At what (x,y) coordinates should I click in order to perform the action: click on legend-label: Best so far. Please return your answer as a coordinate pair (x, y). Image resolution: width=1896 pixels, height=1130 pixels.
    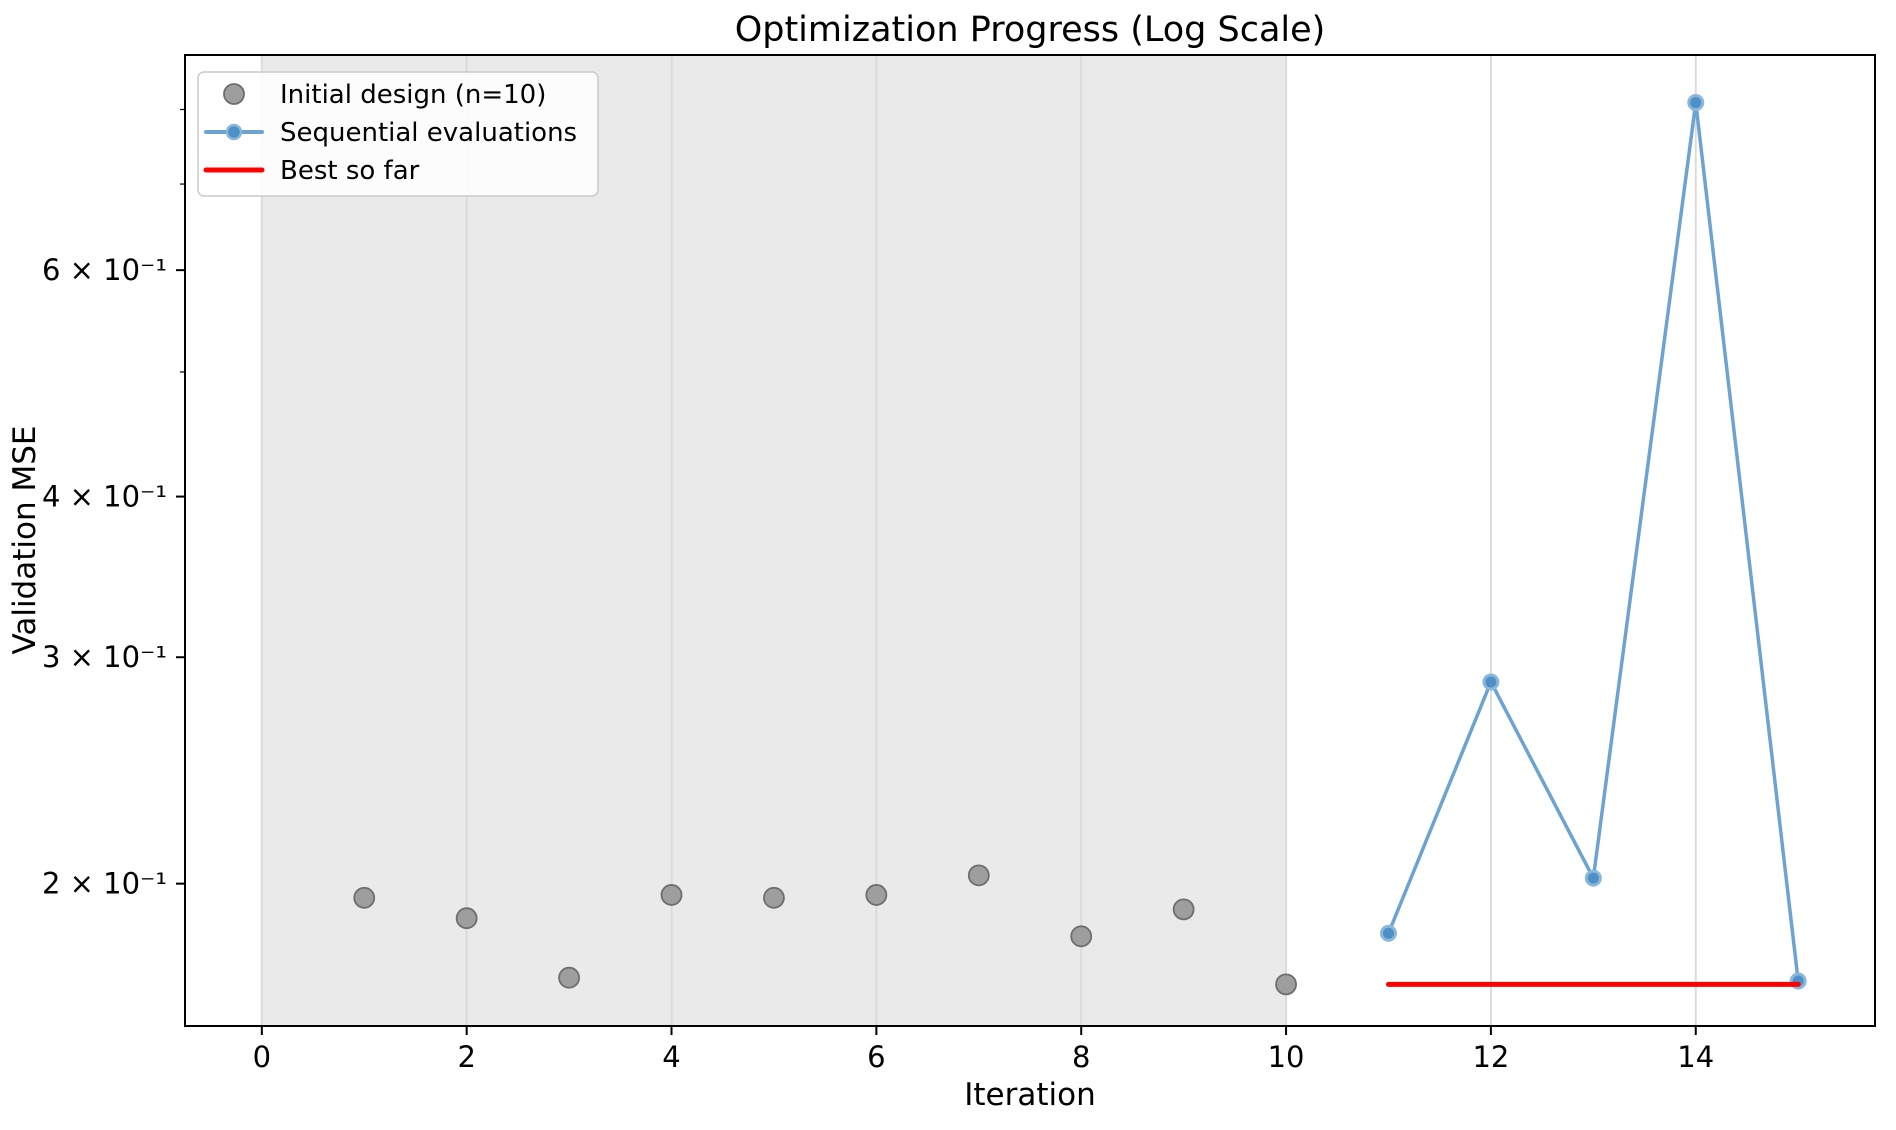
    Looking at the image, I should click on (350, 171).